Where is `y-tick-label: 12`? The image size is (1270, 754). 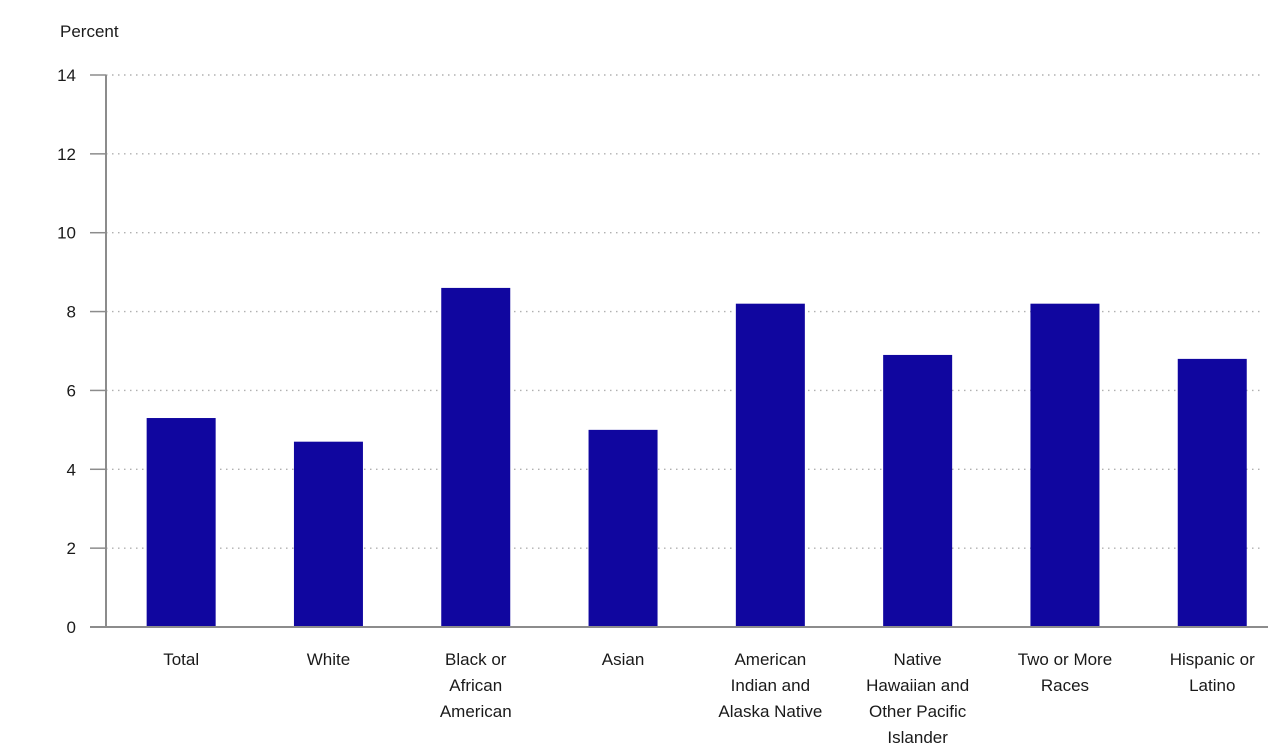
y-tick-label: 12 is located at coordinates (66, 154).